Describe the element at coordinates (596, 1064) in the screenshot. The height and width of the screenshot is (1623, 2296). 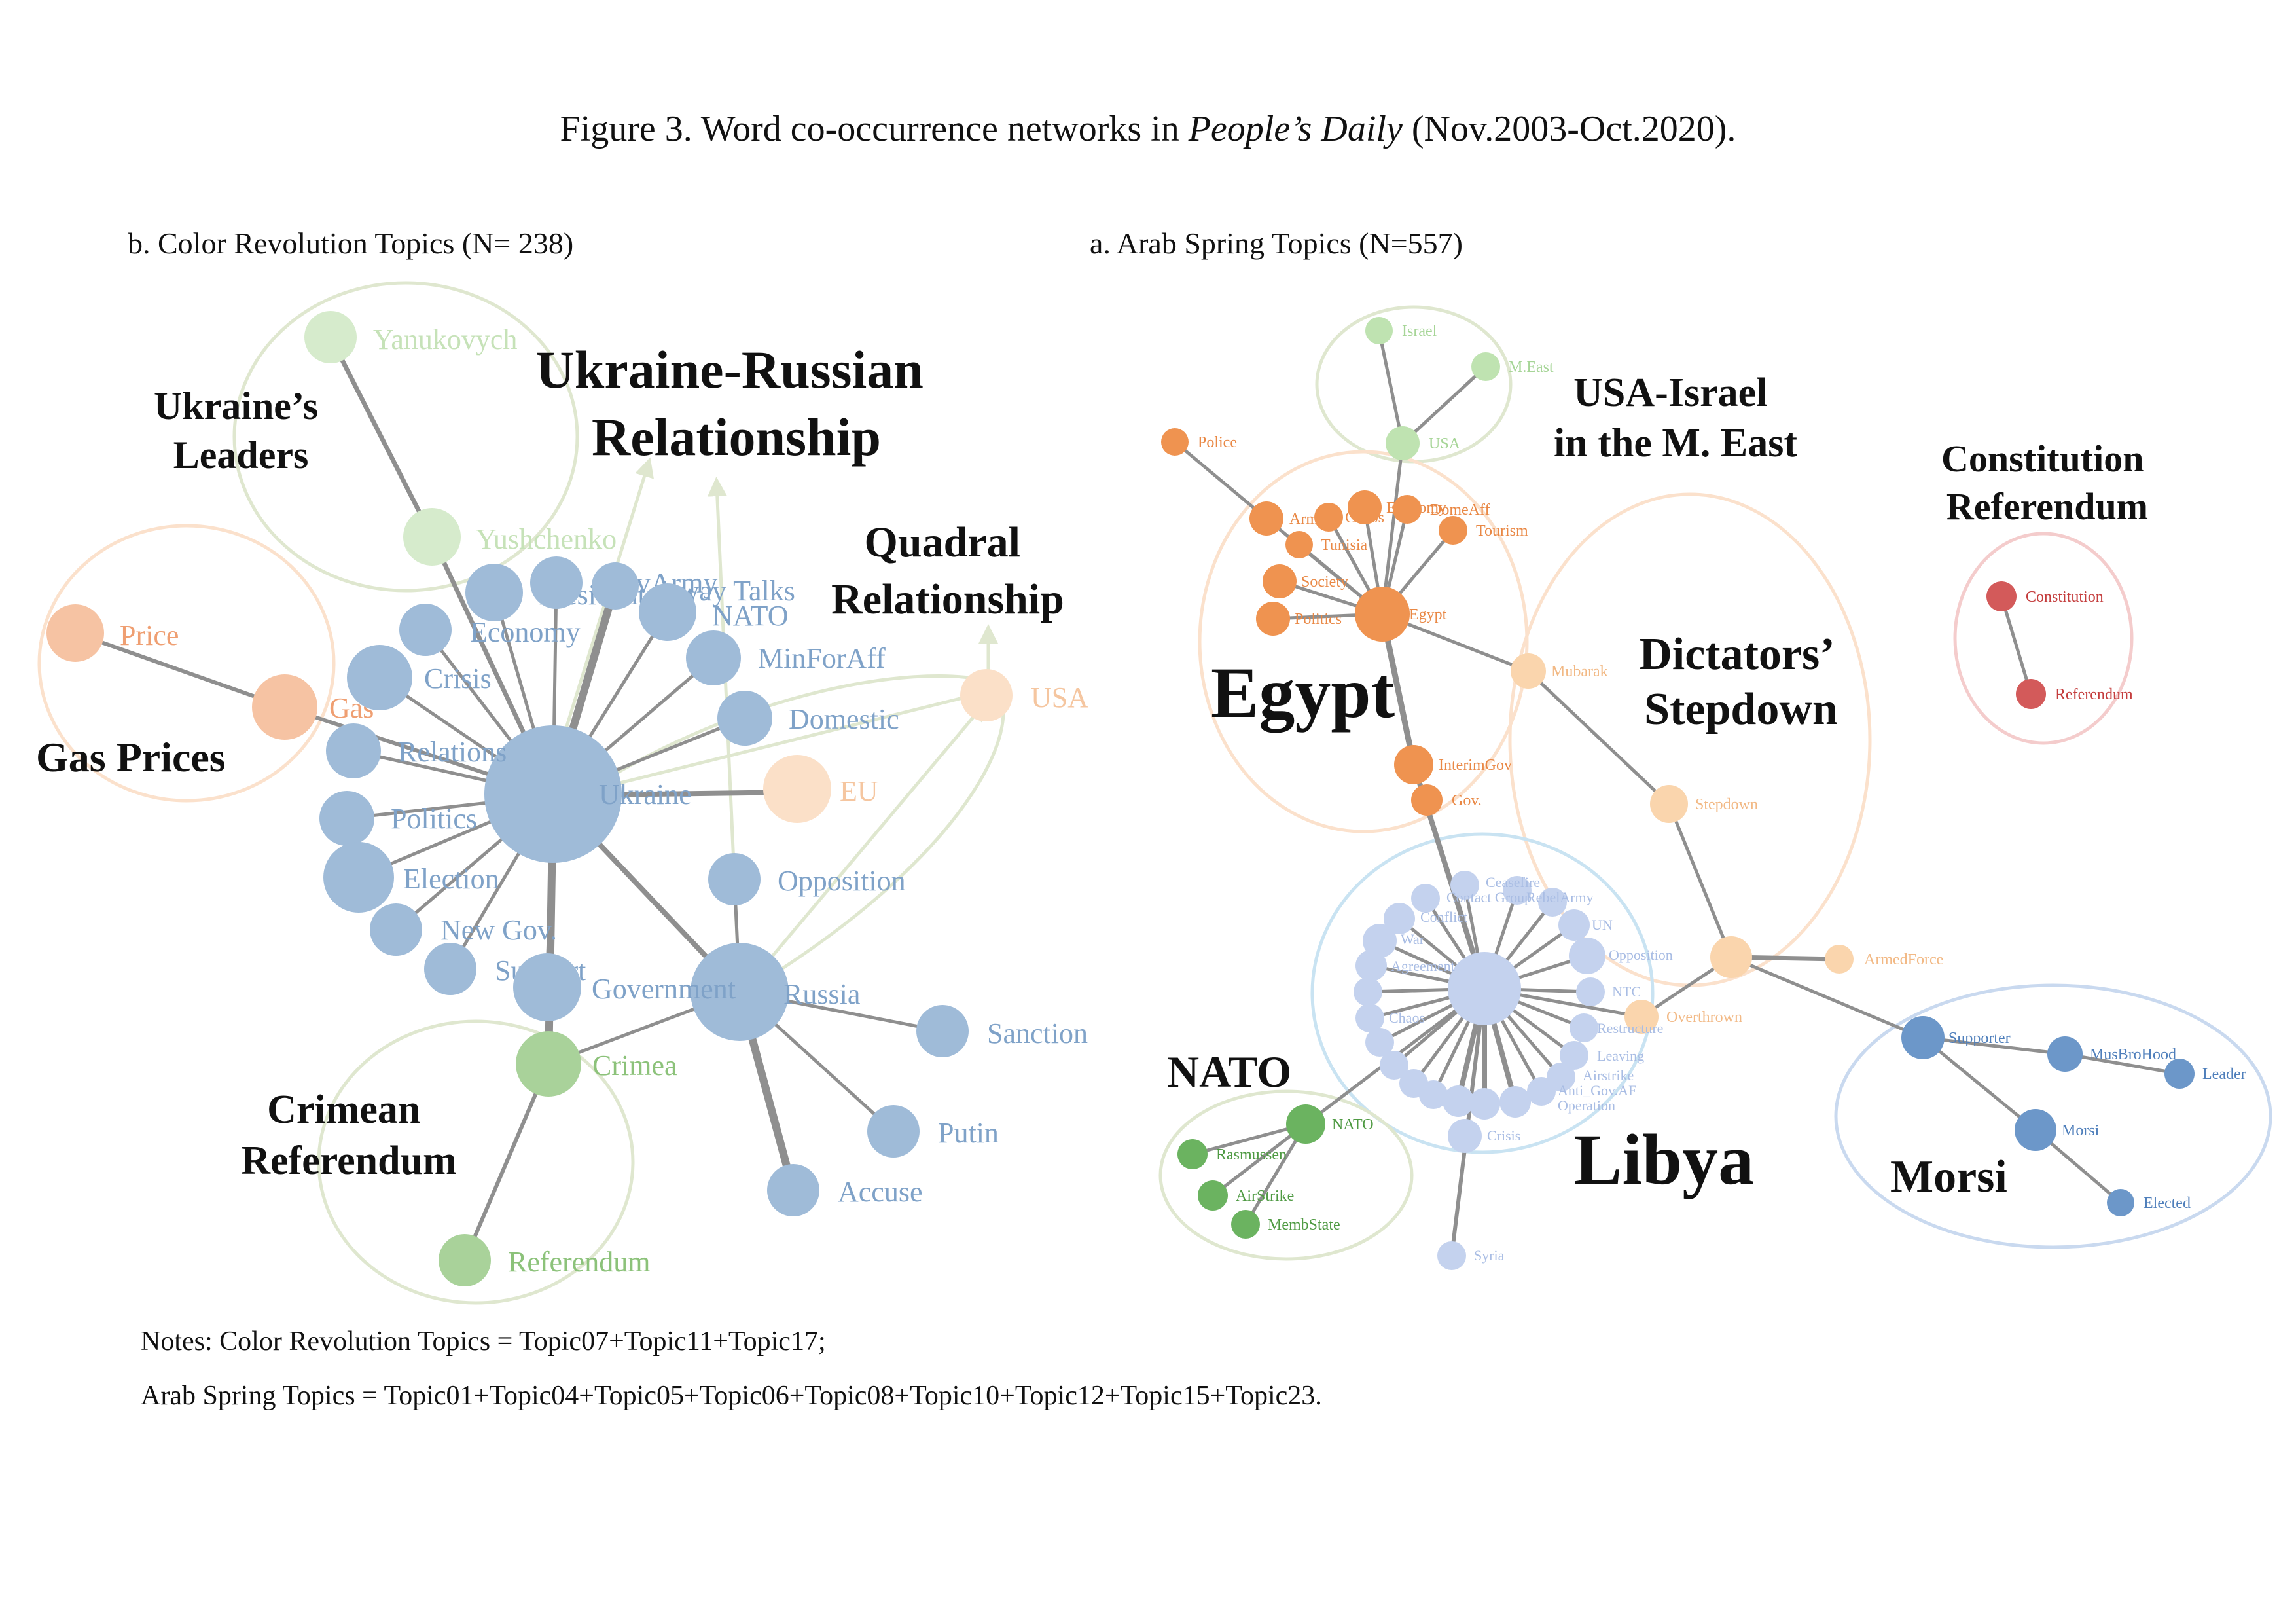
I see `node-crimea: Crimea` at that location.